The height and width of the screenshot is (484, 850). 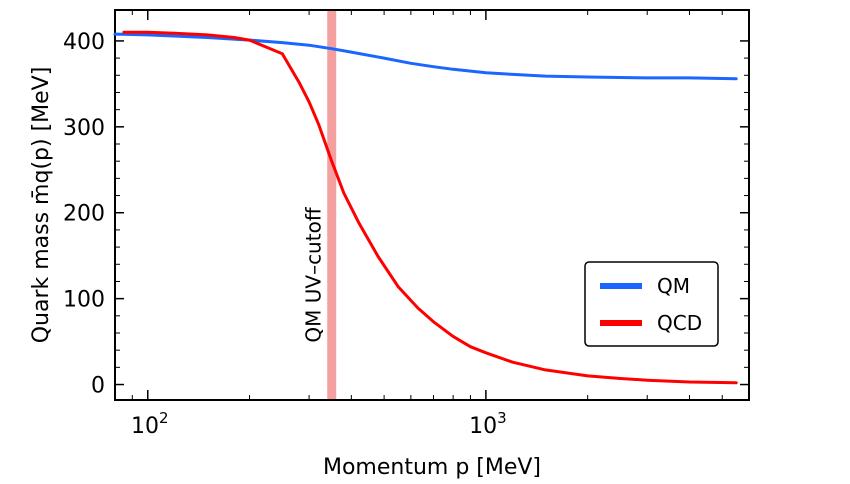 What do you see at coordinates (84, 42) in the screenshot?
I see `y-tick-label: 400` at bounding box center [84, 42].